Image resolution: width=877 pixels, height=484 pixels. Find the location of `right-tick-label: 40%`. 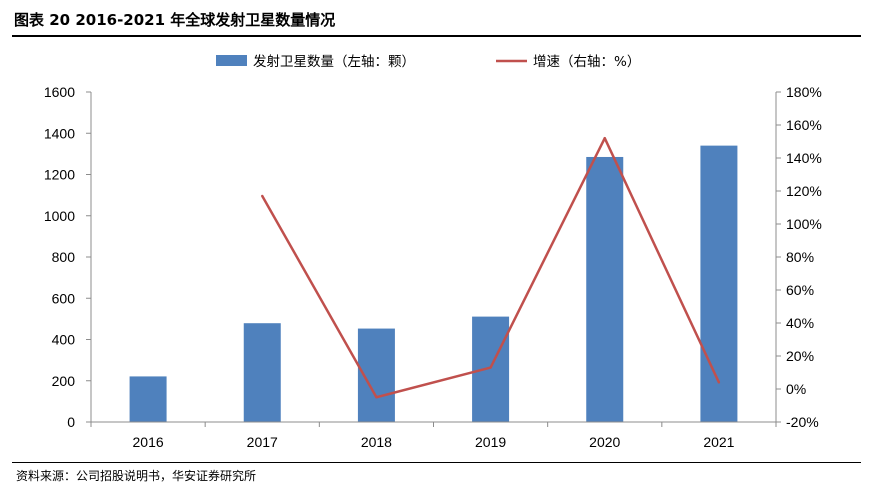

right-tick-label: 40% is located at coordinates (800, 323).